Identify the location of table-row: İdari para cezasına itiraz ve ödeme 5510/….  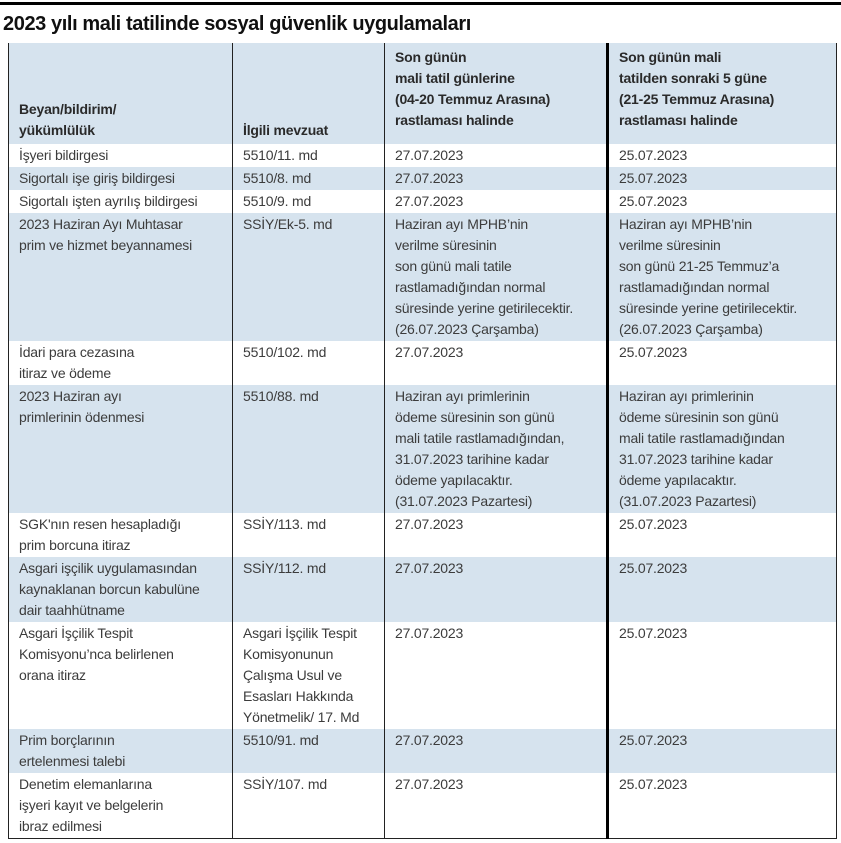
(422, 363).